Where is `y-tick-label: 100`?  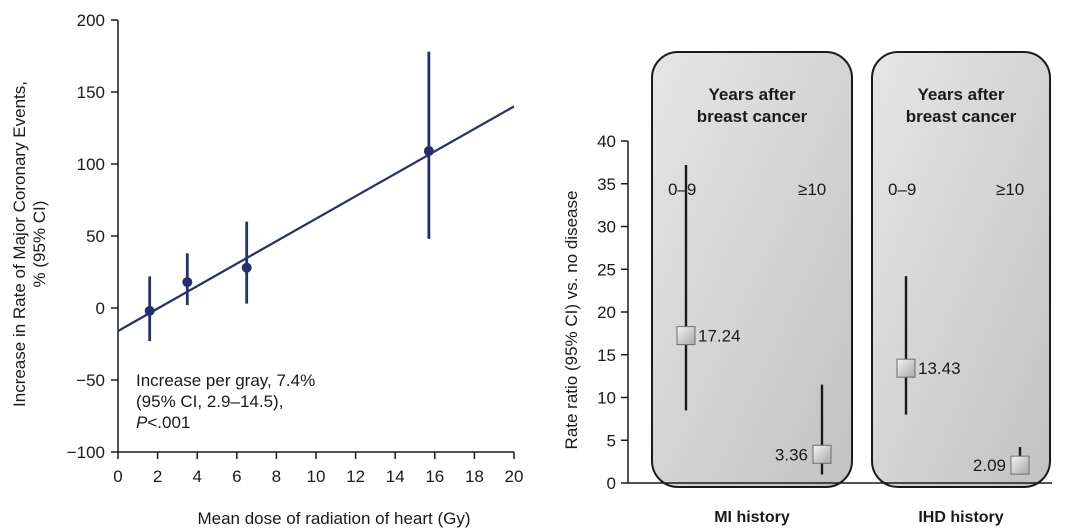 y-tick-label: 100 is located at coordinates (91, 164).